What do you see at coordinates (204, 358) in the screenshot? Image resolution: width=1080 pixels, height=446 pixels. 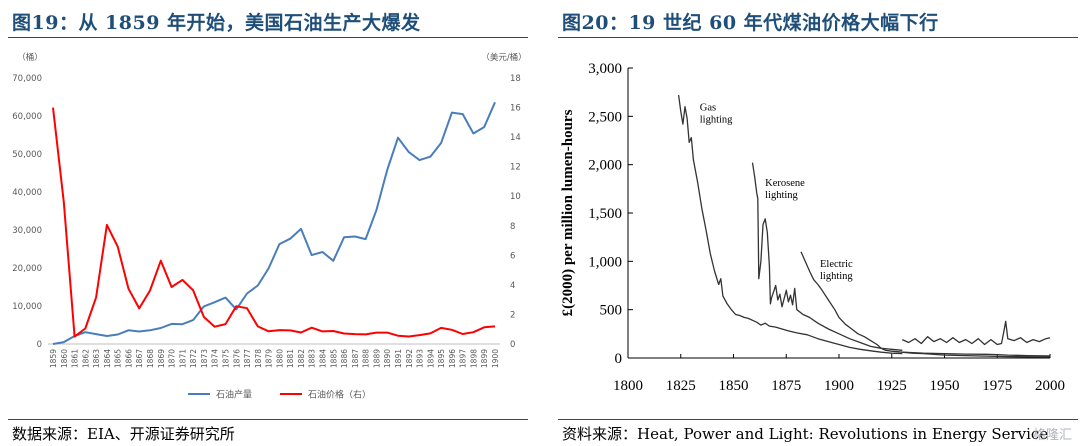 I see `x-tick-label: 1873` at bounding box center [204, 358].